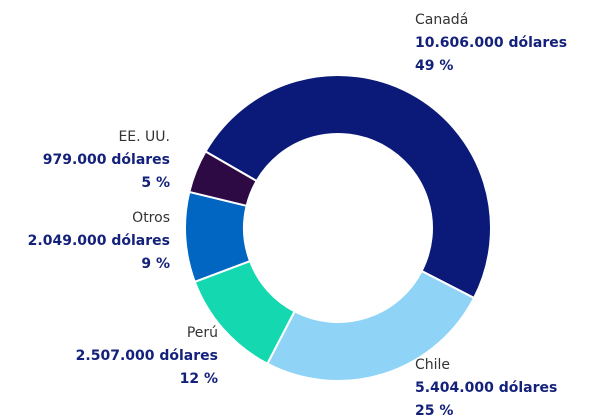 Image resolution: width=598 pixels, height=418 pixels. I want to click on slice-name: Perú, so click(202, 333).